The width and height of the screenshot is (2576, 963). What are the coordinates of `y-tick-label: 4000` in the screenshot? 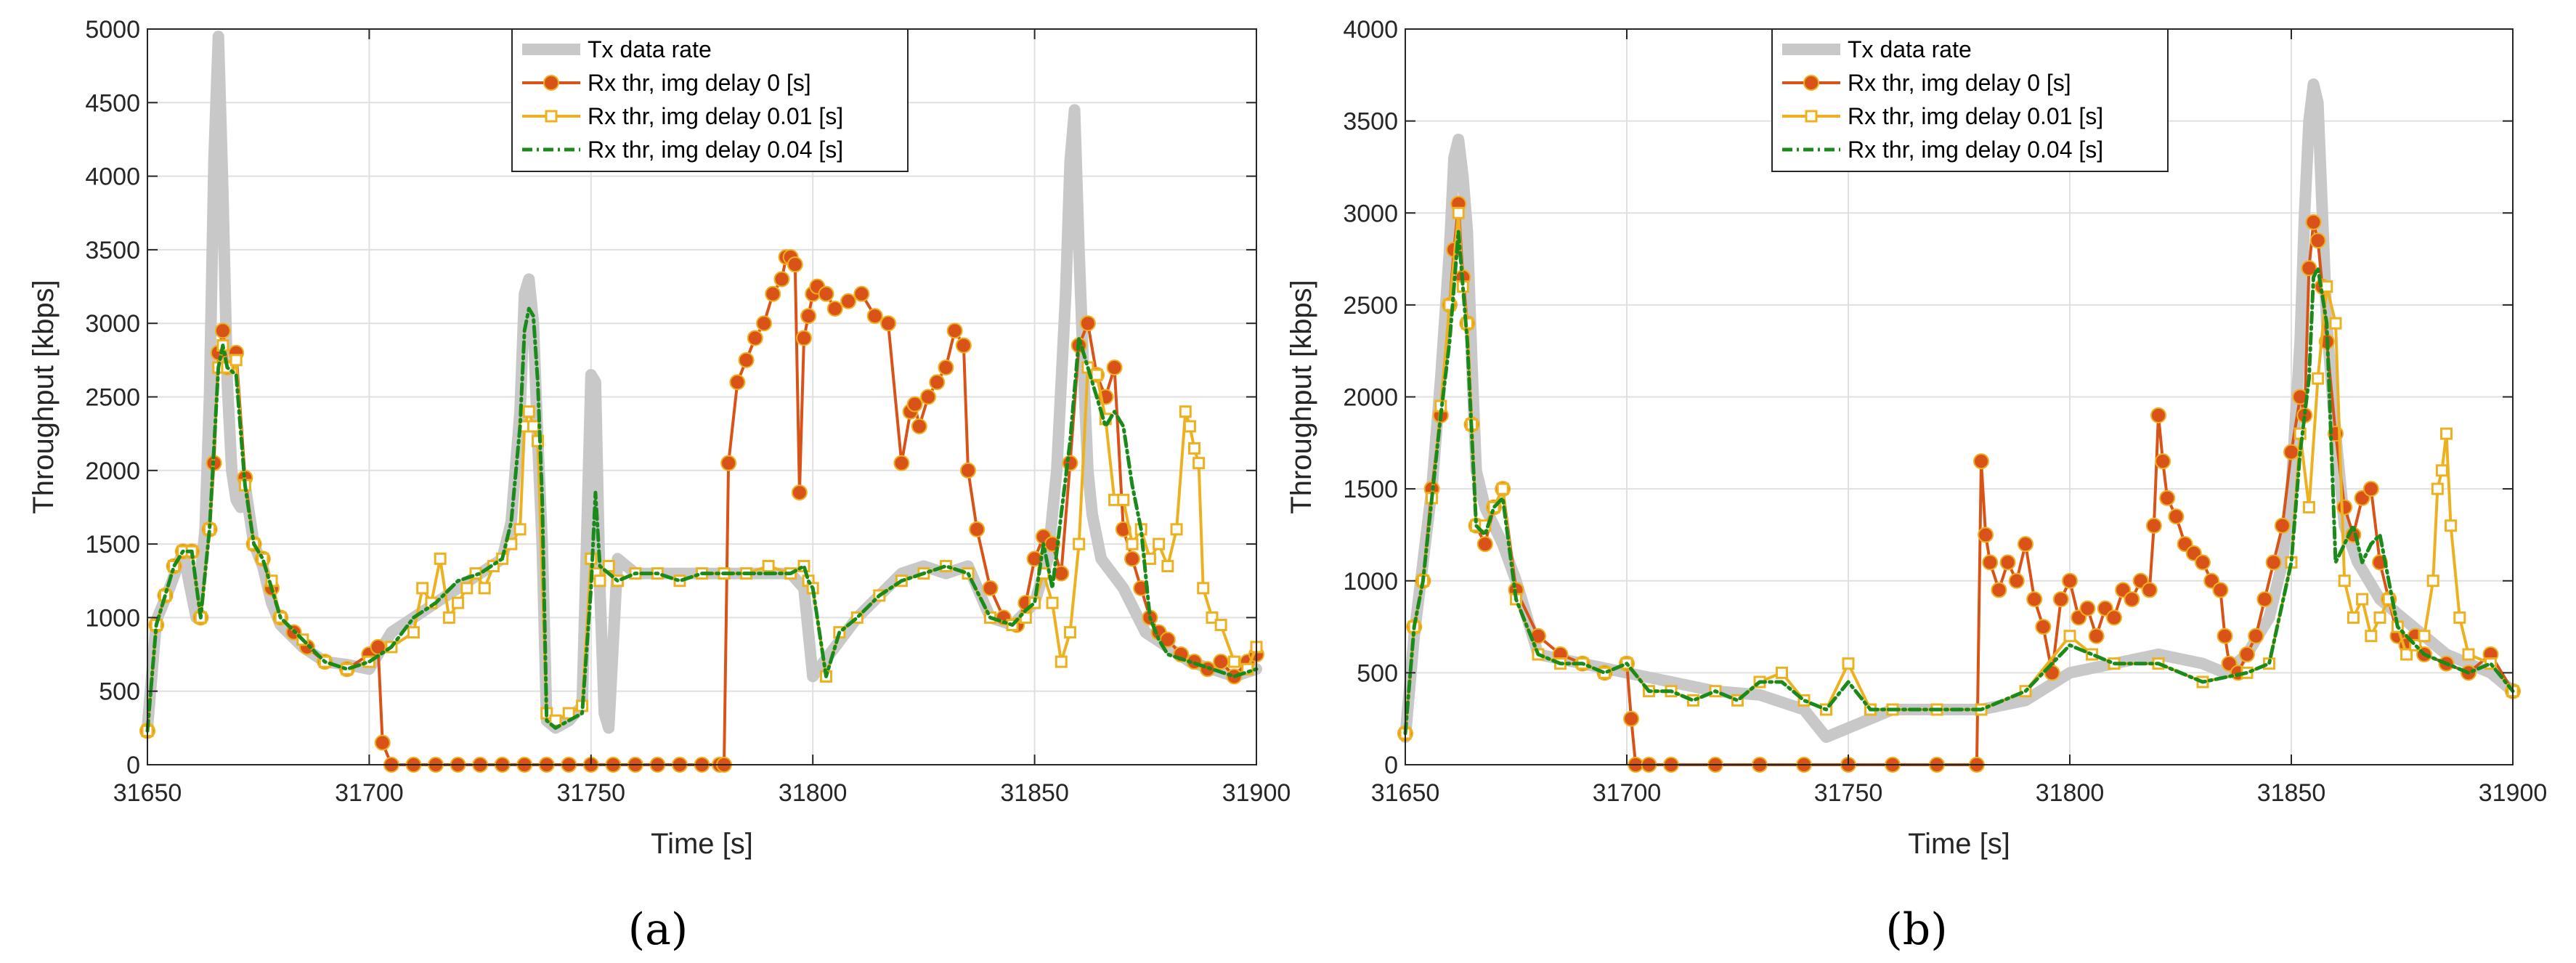 It's located at (113, 177).